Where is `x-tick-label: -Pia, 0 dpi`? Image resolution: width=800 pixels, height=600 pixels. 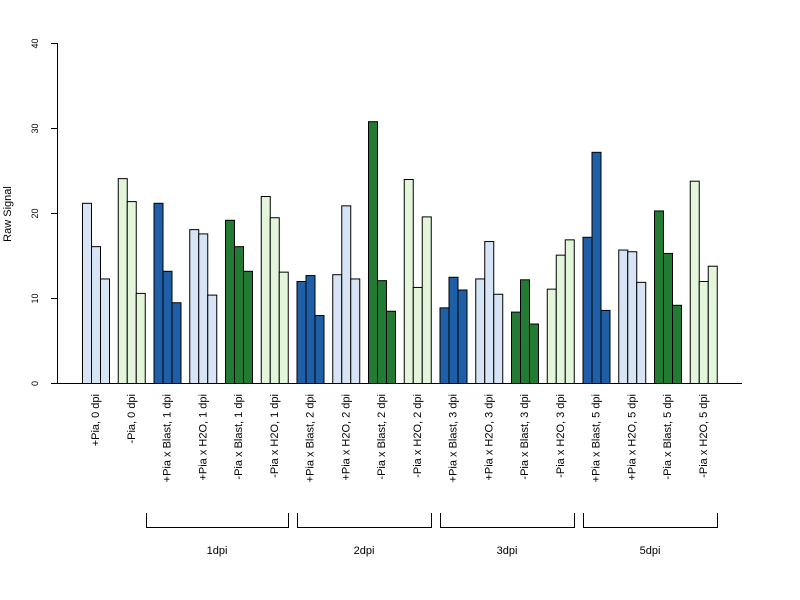
x-tick-label: -Pia, 0 dpi is located at coordinates (132, 419).